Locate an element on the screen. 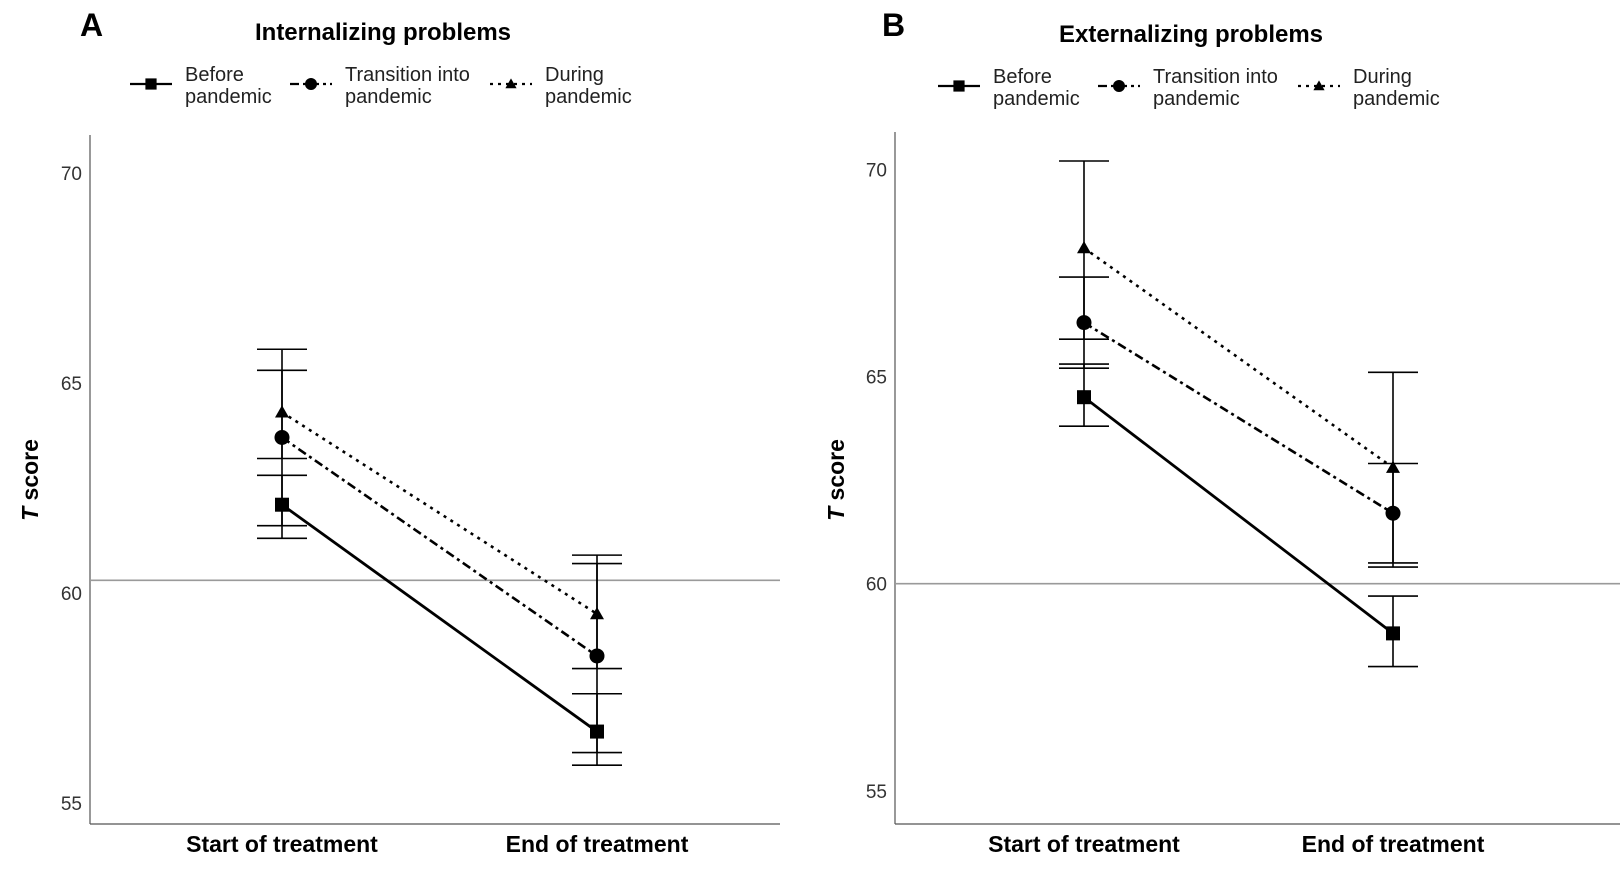 This screenshot has width=1620, height=886. panel-letter: B is located at coordinates (893, 25).